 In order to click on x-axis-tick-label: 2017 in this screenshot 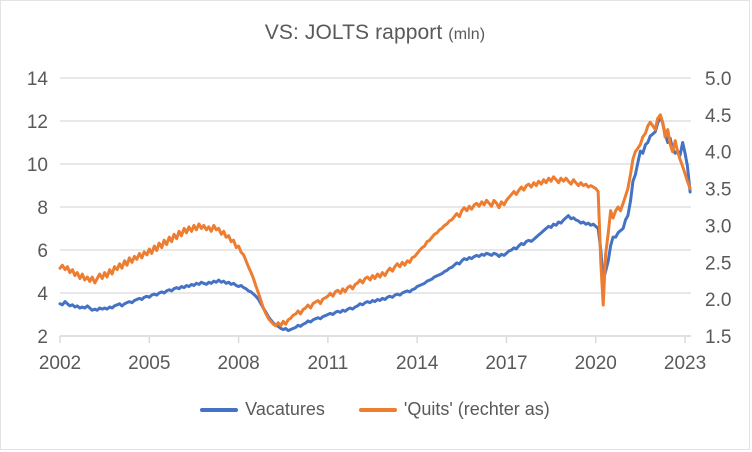, I will do `click(506, 363)`.